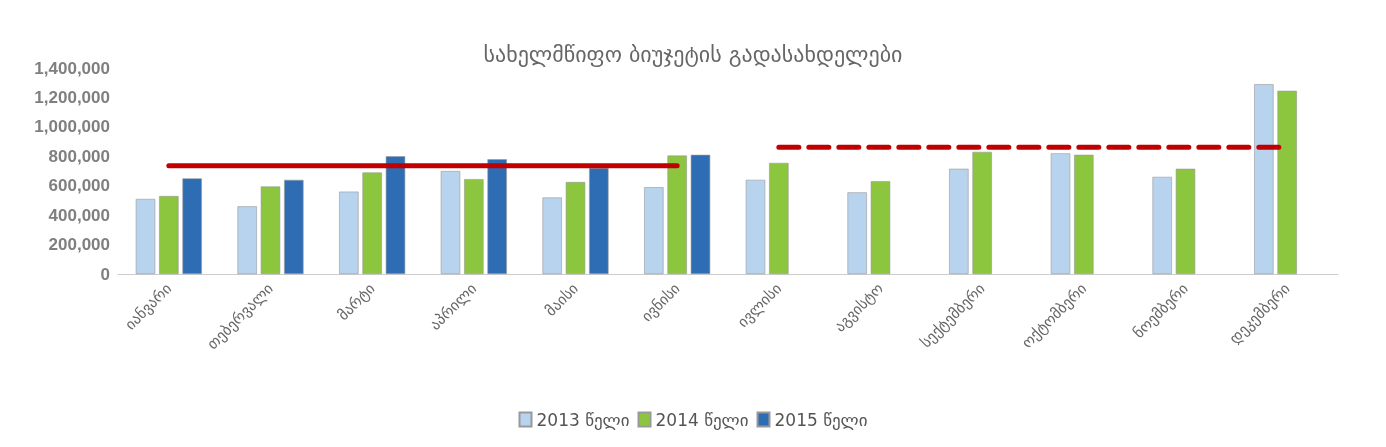  What do you see at coordinates (79, 186) in the screenshot?
I see `y-tick-label: 600,000` at bounding box center [79, 186].